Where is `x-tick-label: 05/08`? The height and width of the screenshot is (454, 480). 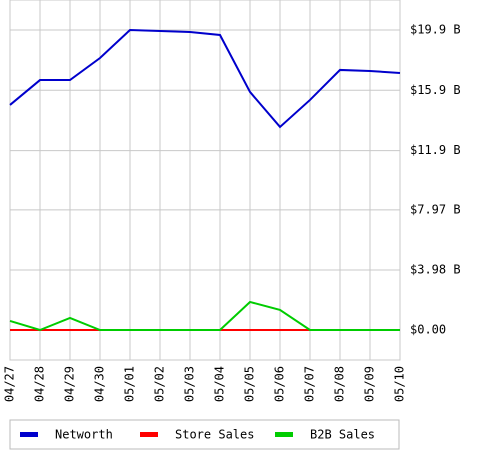
x-tick-label: 05/08 is located at coordinates (340, 384).